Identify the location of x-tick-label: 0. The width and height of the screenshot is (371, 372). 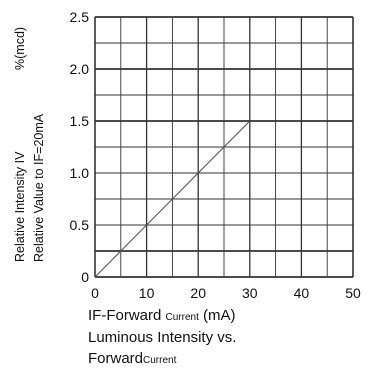
(95, 293).